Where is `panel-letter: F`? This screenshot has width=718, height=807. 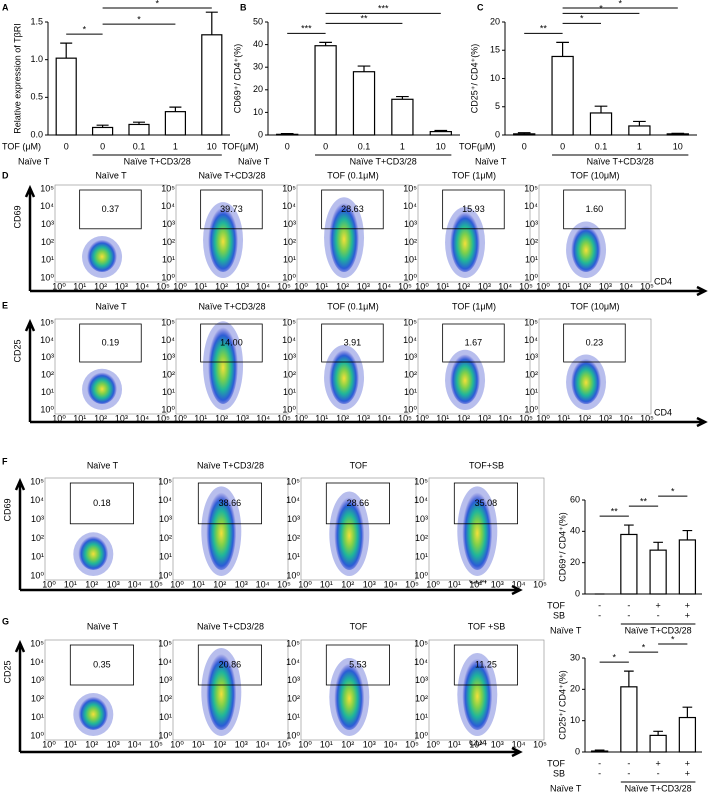 panel-letter: F is located at coordinates (5, 461).